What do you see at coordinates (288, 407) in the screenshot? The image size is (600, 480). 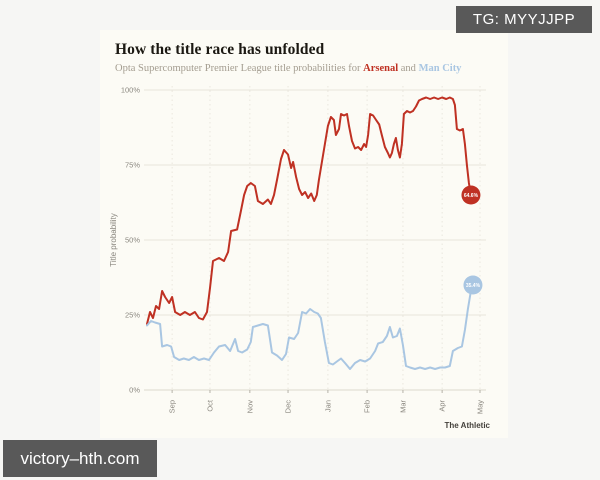 I see `x-tick-label: Dec` at bounding box center [288, 407].